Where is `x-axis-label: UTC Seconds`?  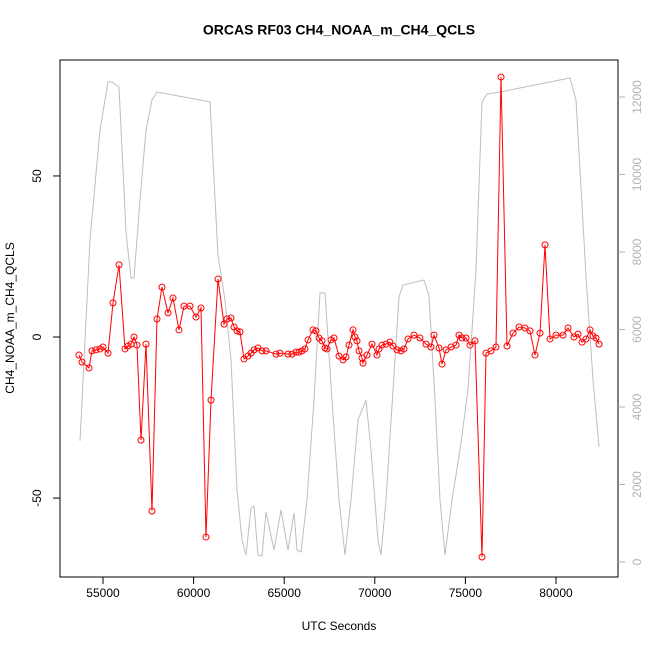
x-axis-label: UTC Seconds is located at coordinates (339, 626).